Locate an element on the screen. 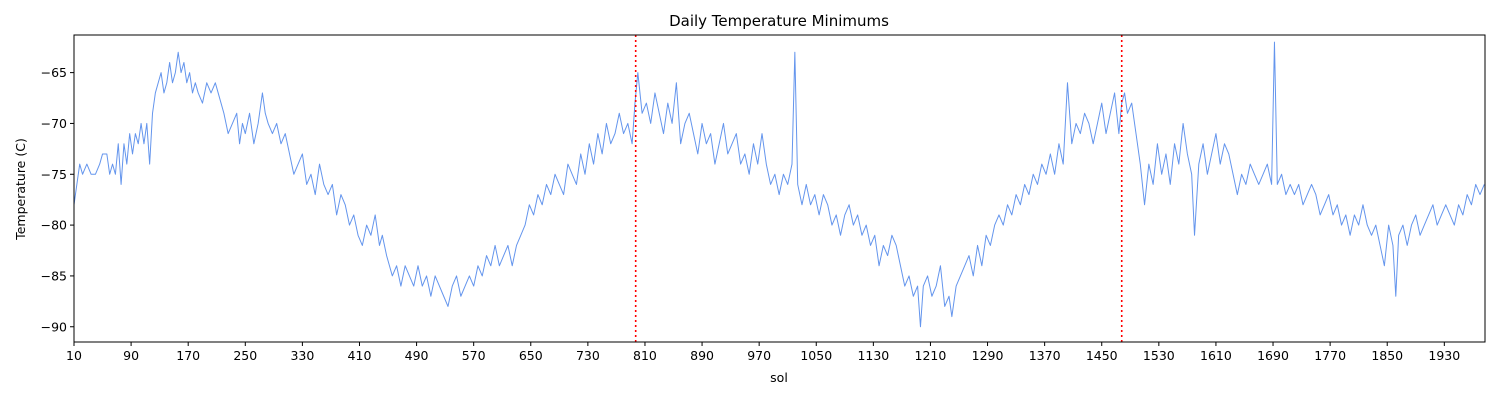 Image resolution: width=1500 pixels, height=404 pixels. y-tick-label: −85 is located at coordinates (54, 275).